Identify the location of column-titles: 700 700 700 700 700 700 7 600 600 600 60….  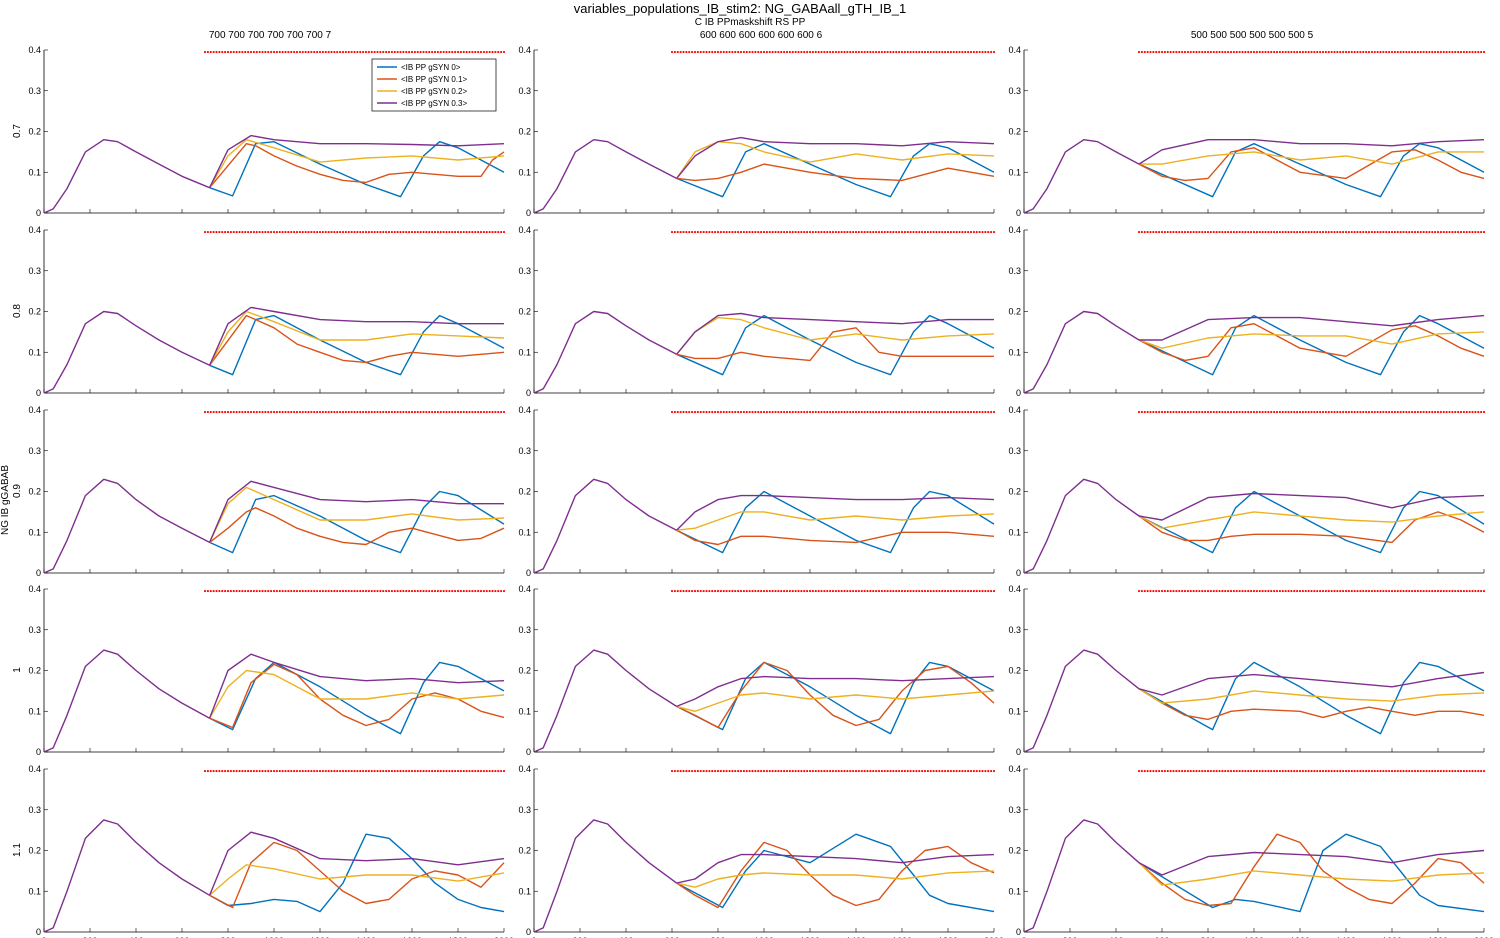
(761, 35).